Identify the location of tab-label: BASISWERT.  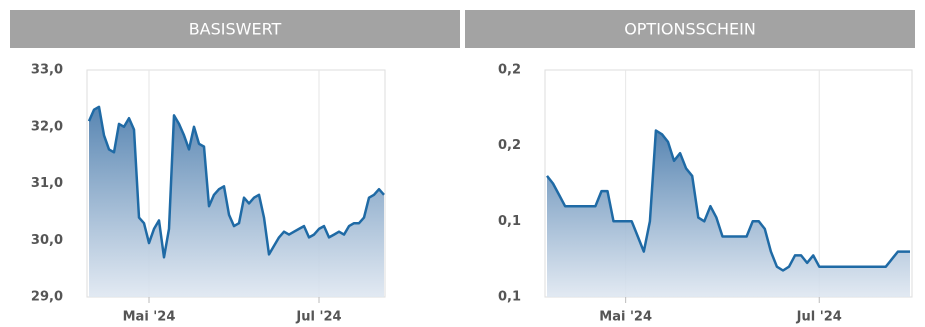
(235, 29).